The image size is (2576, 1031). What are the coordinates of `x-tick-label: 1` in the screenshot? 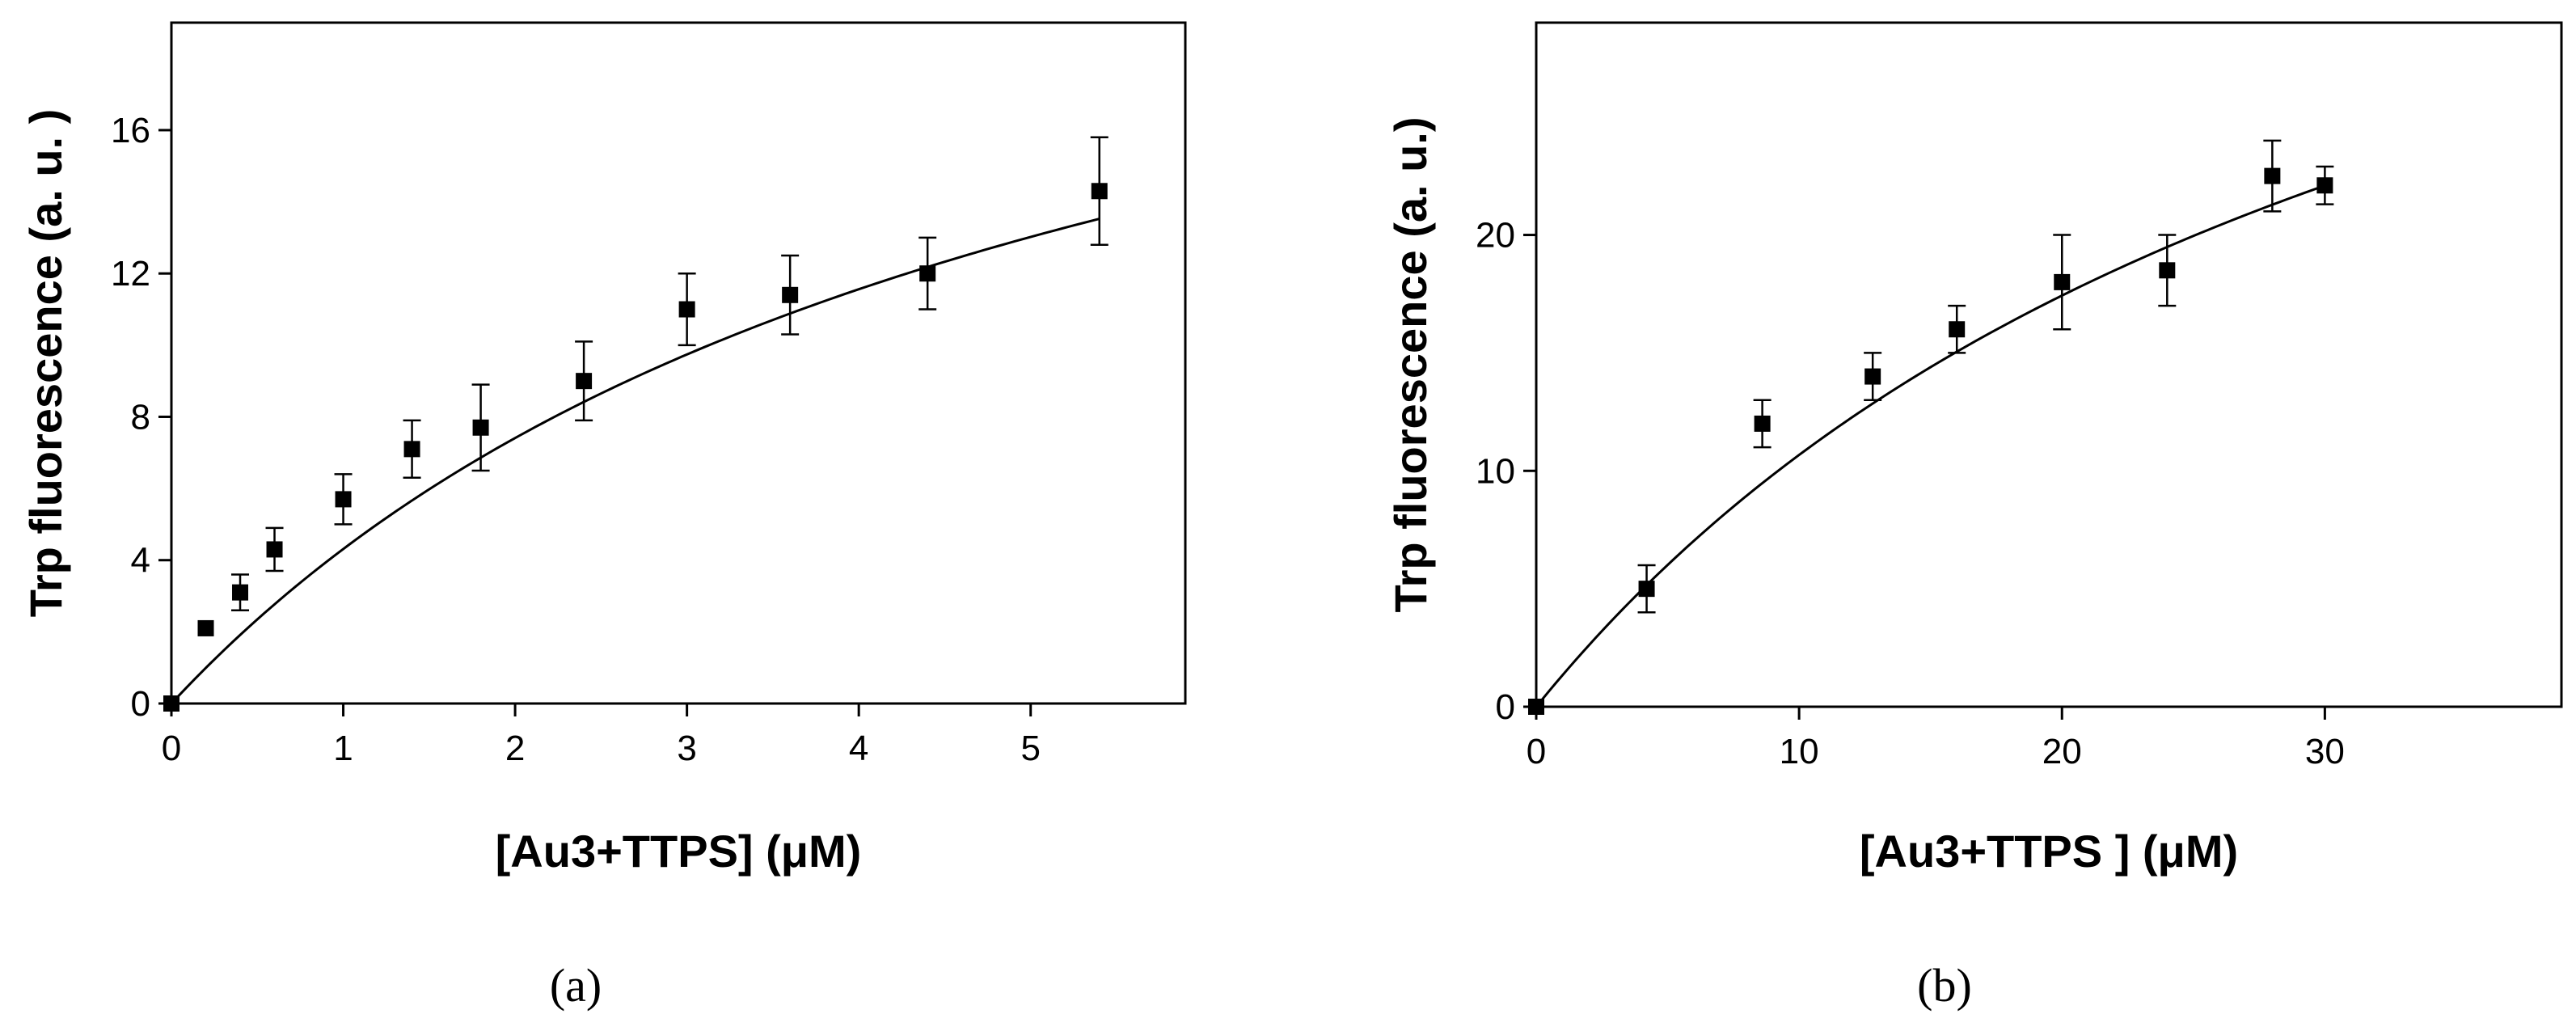 It's located at (343, 748).